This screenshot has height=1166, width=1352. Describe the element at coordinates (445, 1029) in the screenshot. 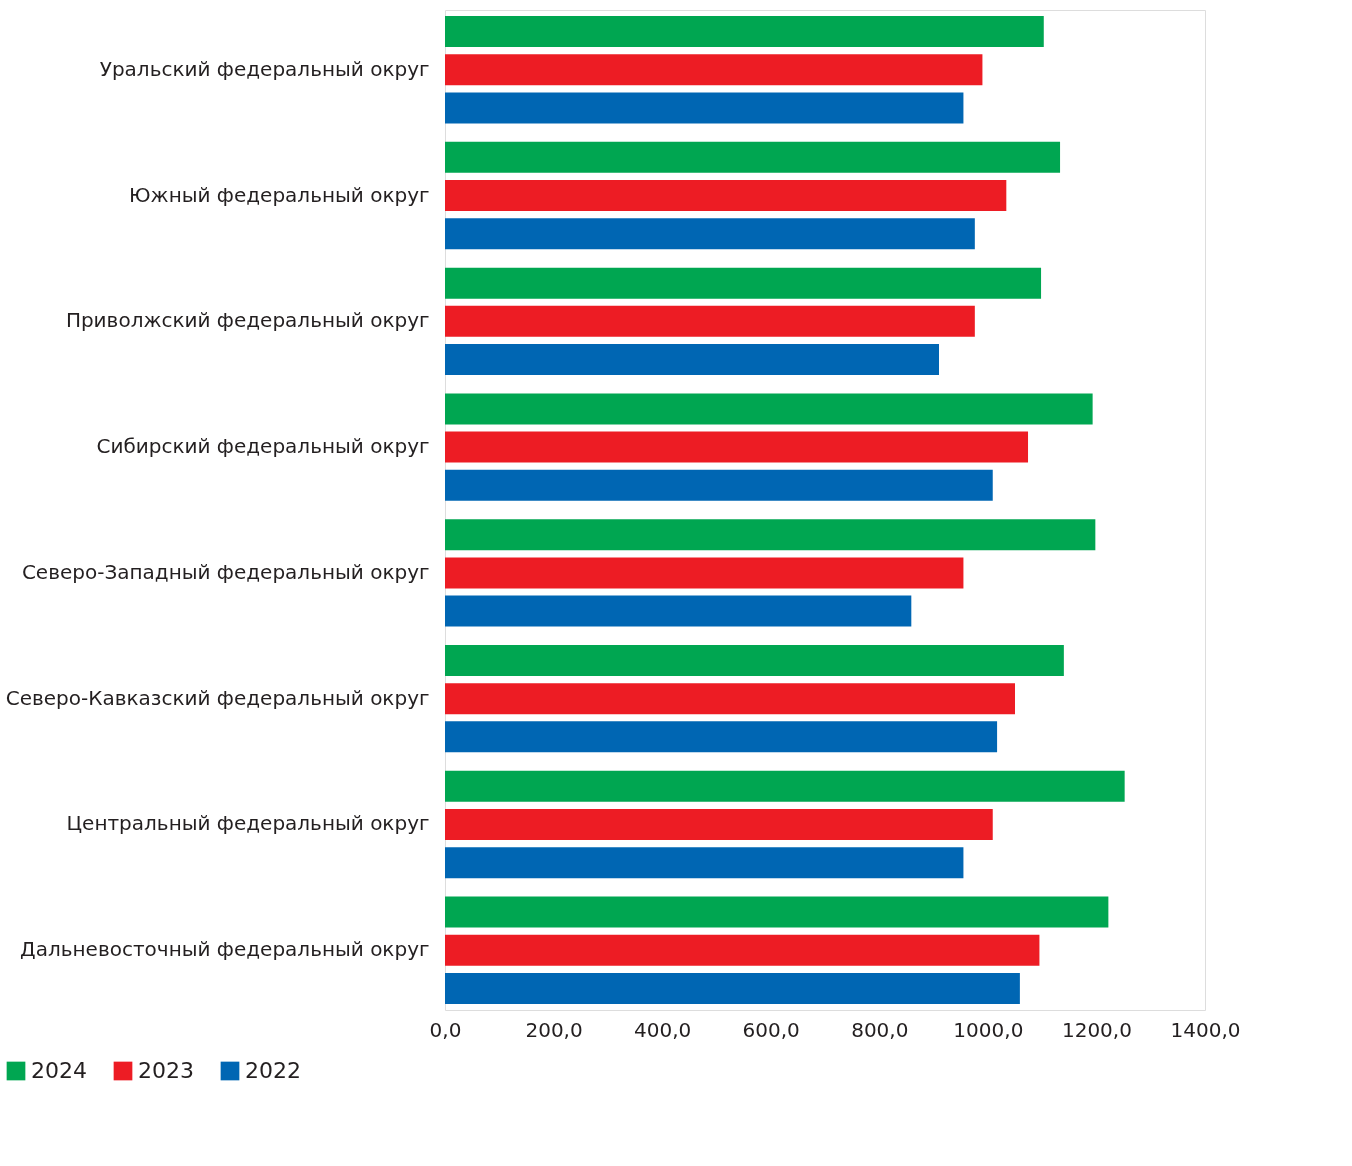

I see `x-tick-label: 0,0` at that location.